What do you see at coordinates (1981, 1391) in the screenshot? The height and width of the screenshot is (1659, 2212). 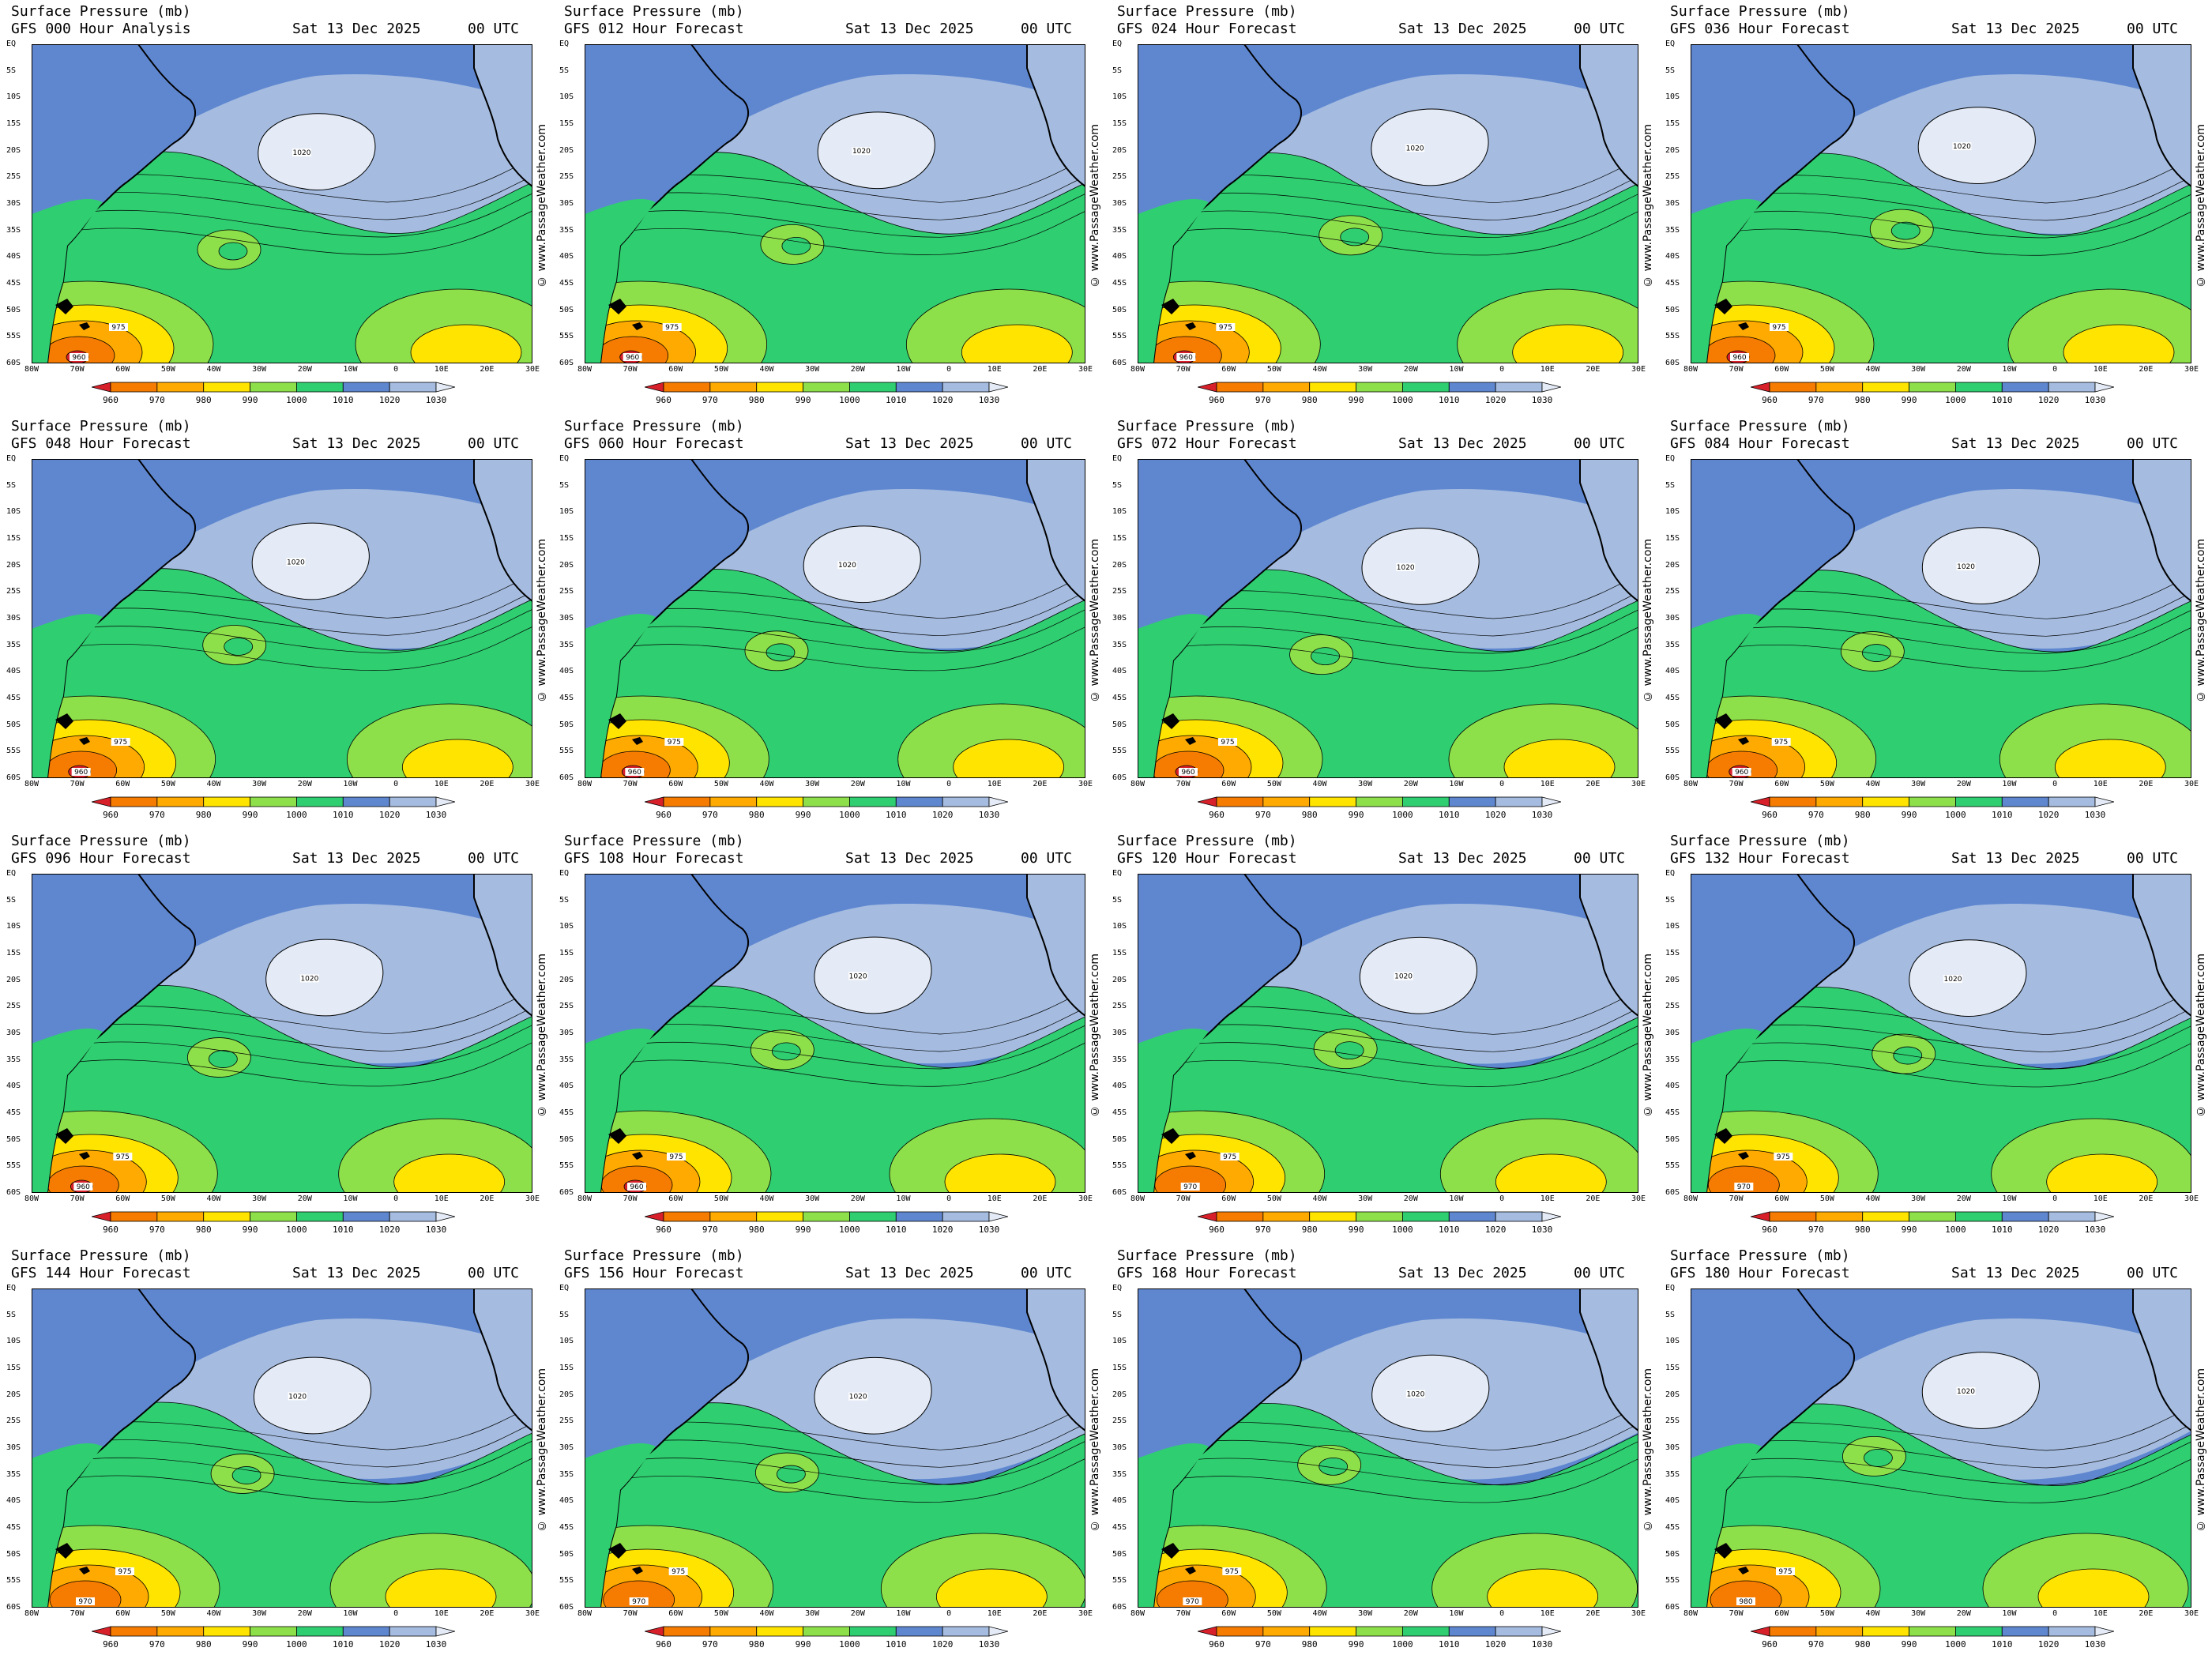 I see `high-pressure-cell` at bounding box center [1981, 1391].